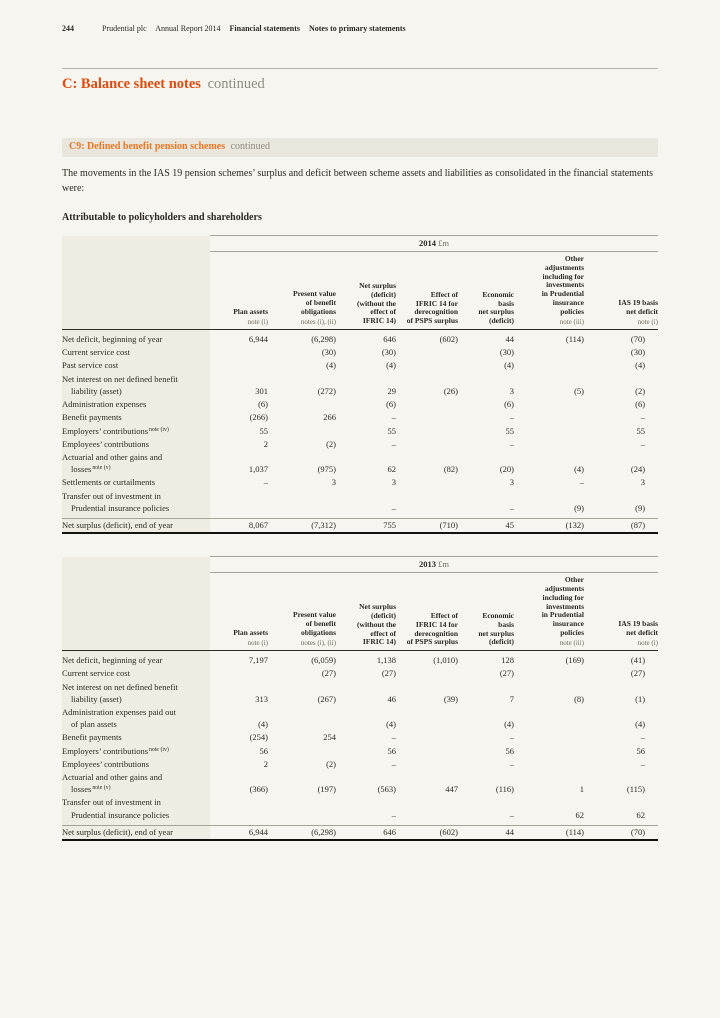 This screenshot has height=1018, width=720. What do you see at coordinates (136, 737) in the screenshot?
I see `row-label: Benefit payments` at bounding box center [136, 737].